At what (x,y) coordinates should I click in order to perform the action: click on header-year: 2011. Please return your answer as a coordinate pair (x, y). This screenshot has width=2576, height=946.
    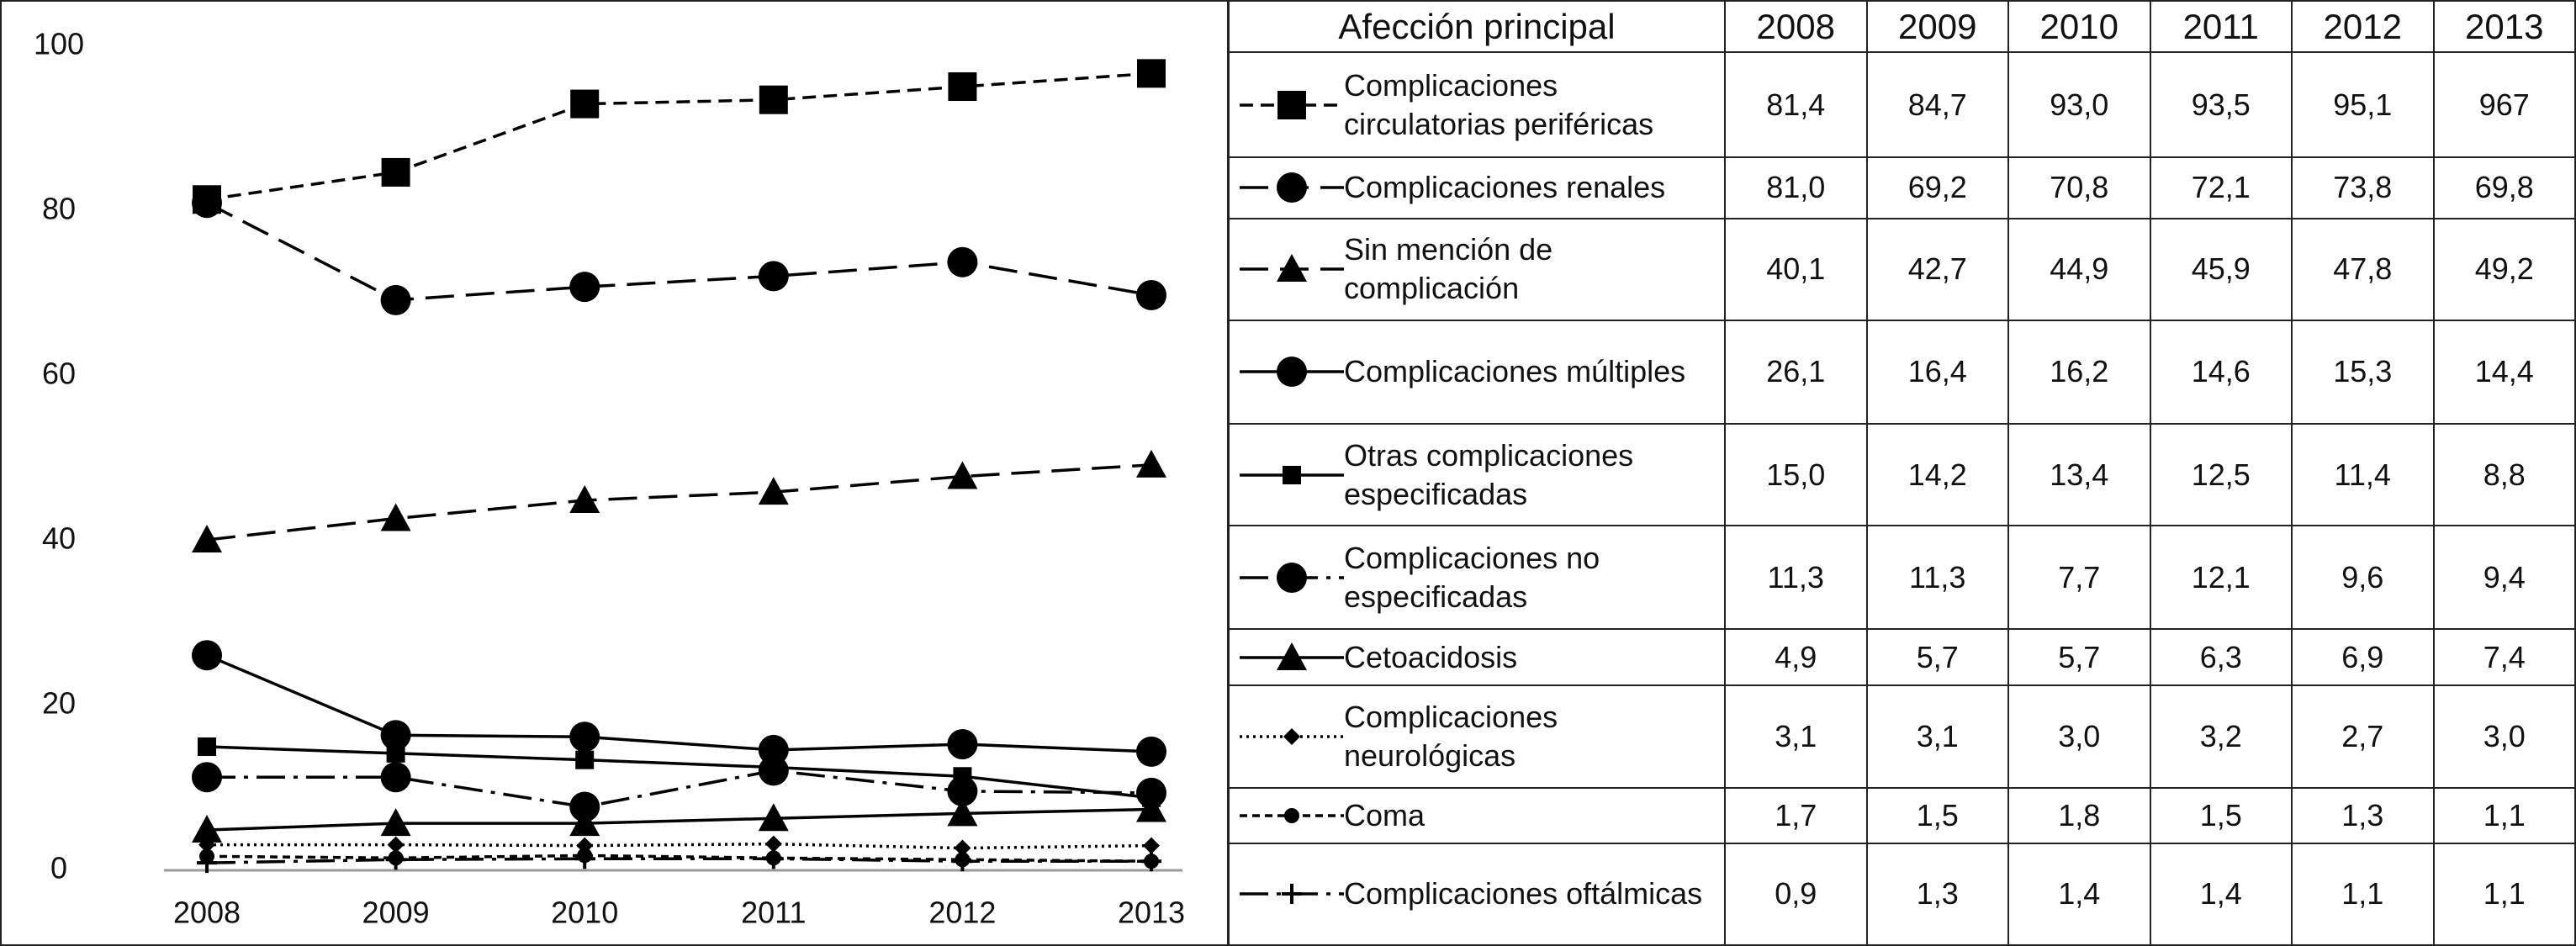
    Looking at the image, I should click on (2221, 27).